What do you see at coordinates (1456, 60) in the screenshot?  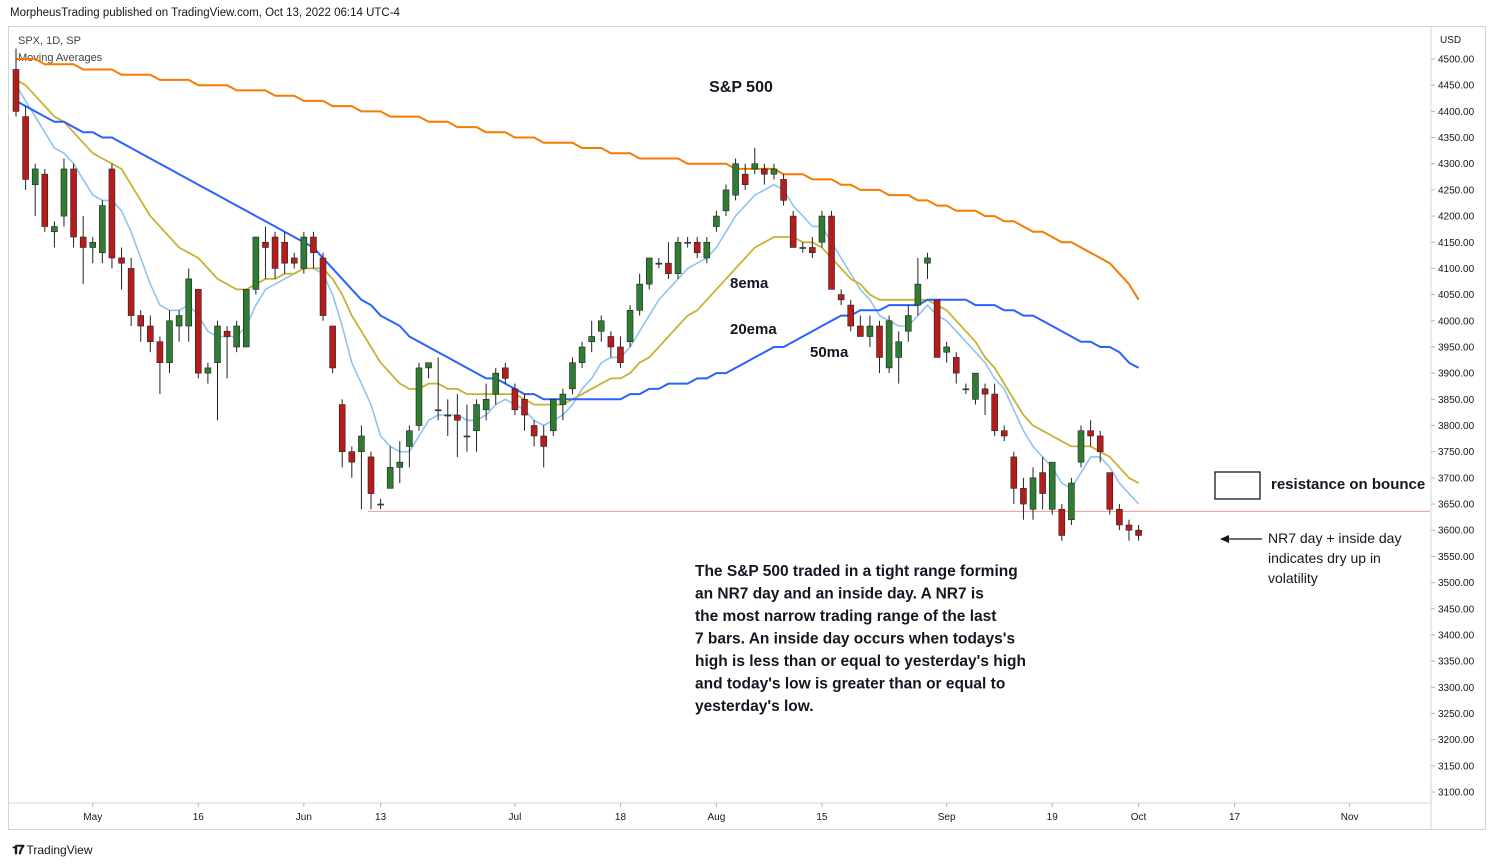 I see `price-tick-label: 4500.00` at bounding box center [1456, 60].